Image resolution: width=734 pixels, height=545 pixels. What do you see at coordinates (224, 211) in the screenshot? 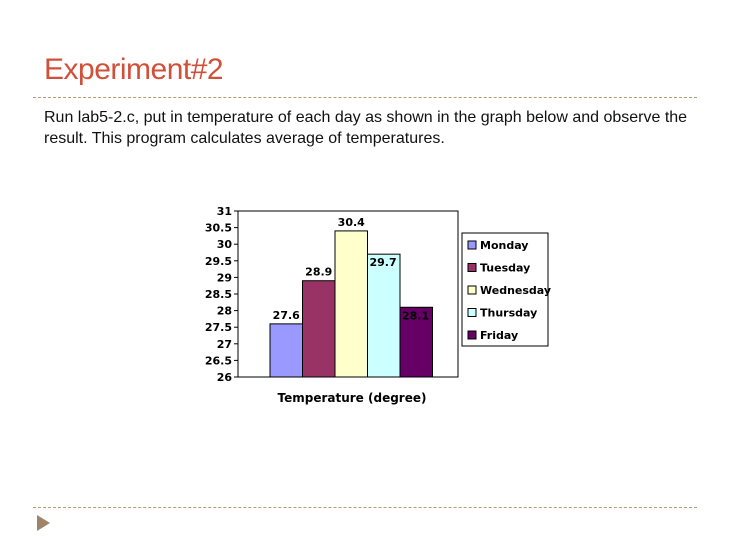
I see `y-tick-label: 31` at bounding box center [224, 211].